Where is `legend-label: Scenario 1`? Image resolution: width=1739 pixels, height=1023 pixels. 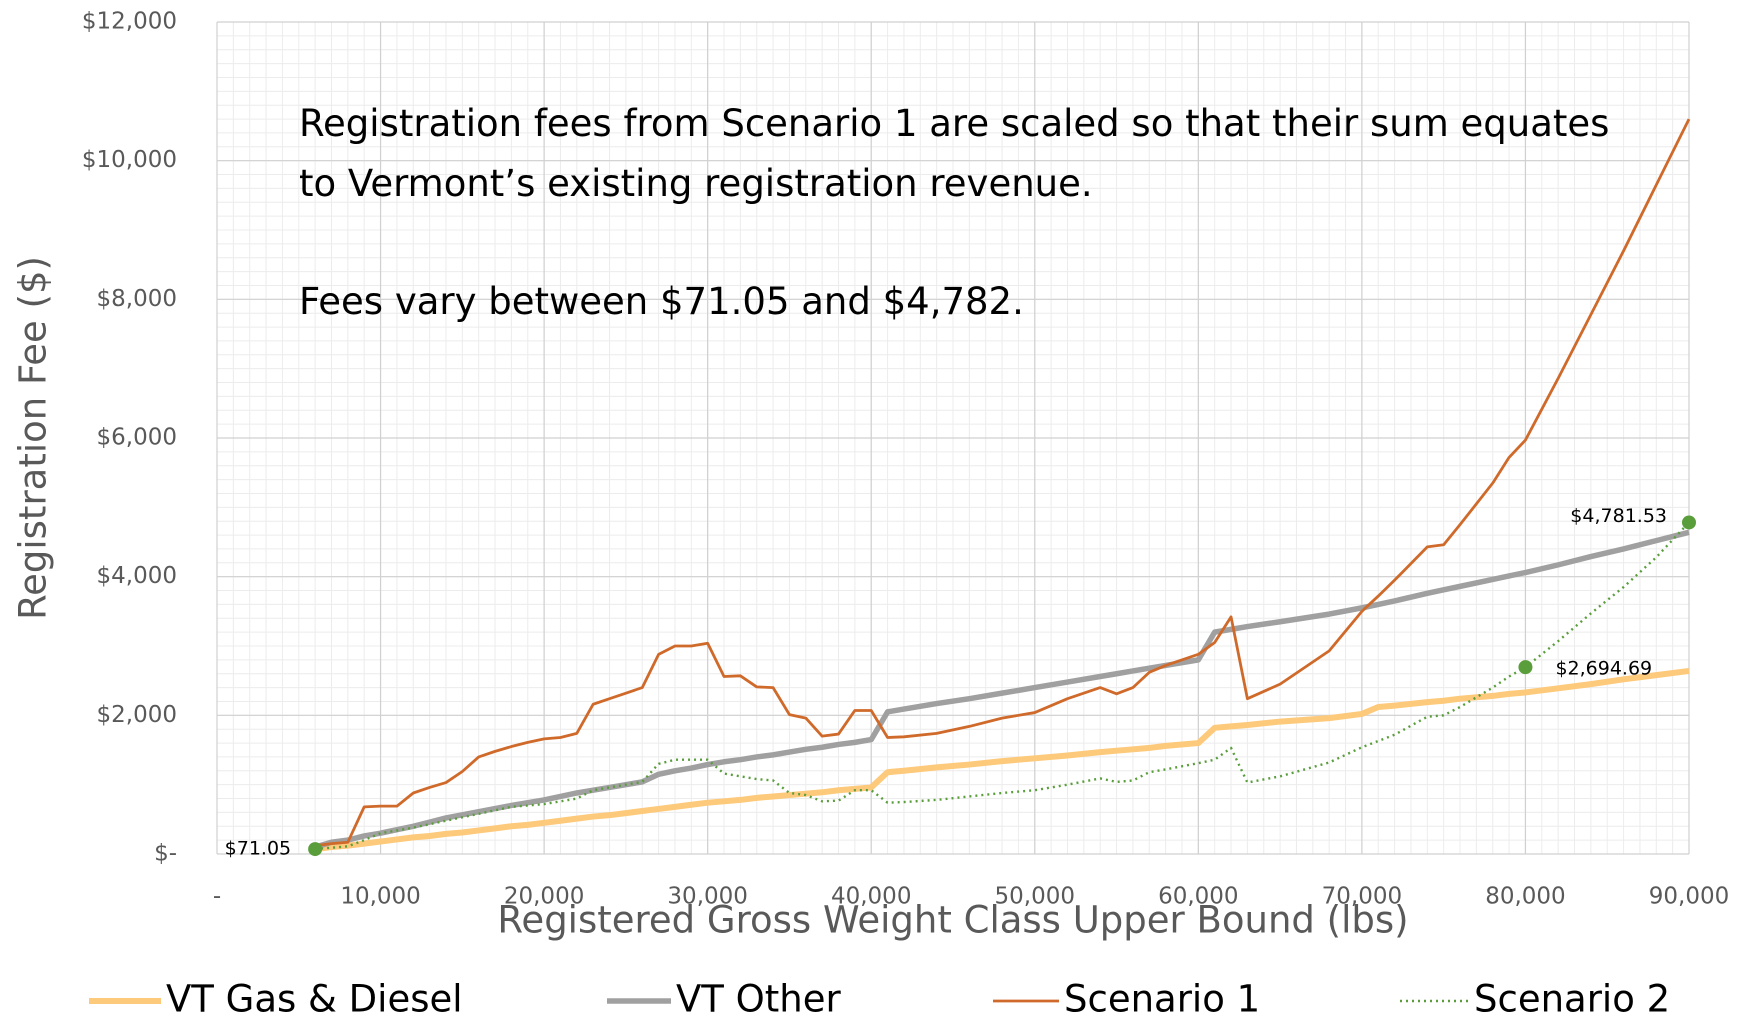
legend-label: Scenario 1 is located at coordinates (1162, 999).